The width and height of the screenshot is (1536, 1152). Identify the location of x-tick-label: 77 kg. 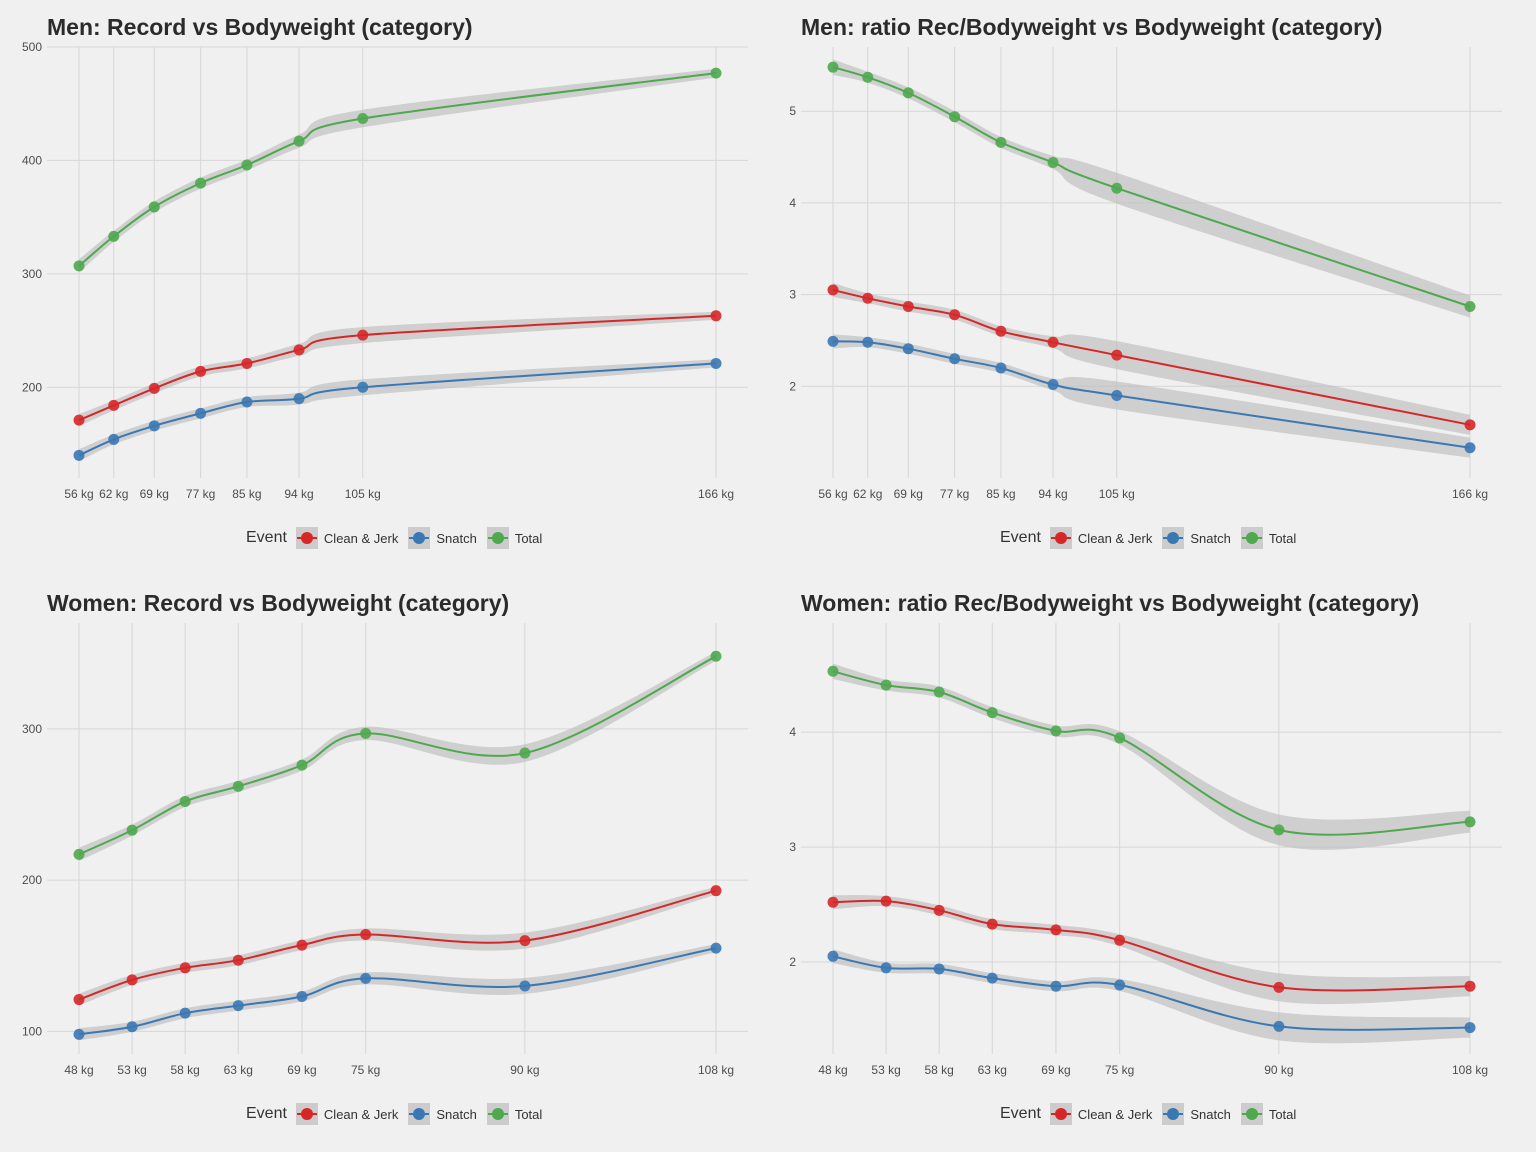
(200, 494).